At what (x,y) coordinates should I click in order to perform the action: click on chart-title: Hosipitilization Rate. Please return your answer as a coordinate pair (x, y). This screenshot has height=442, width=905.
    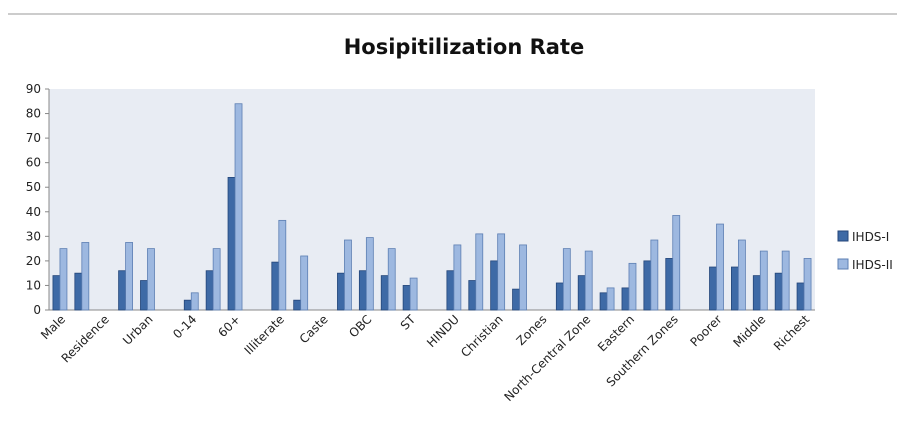
    Looking at the image, I should click on (464, 47).